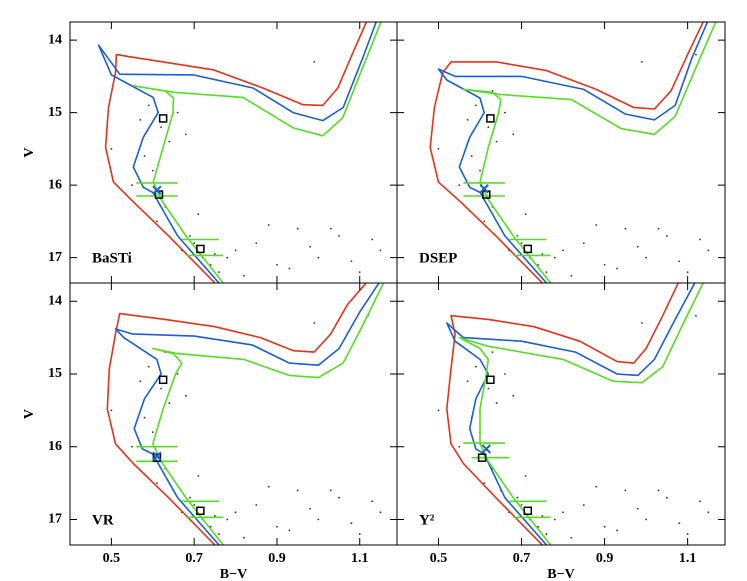 This screenshot has height=581, width=747. Describe the element at coordinates (29, 414) in the screenshot. I see `y-axis-label: V` at that location.